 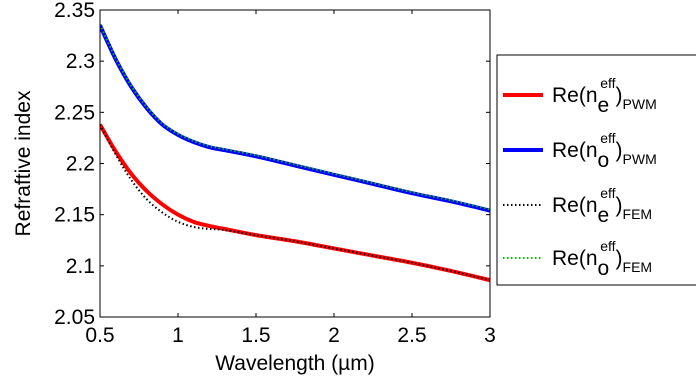 What do you see at coordinates (602, 259) in the screenshot?
I see `legend-label: Re(noeff)FEM` at bounding box center [602, 259].